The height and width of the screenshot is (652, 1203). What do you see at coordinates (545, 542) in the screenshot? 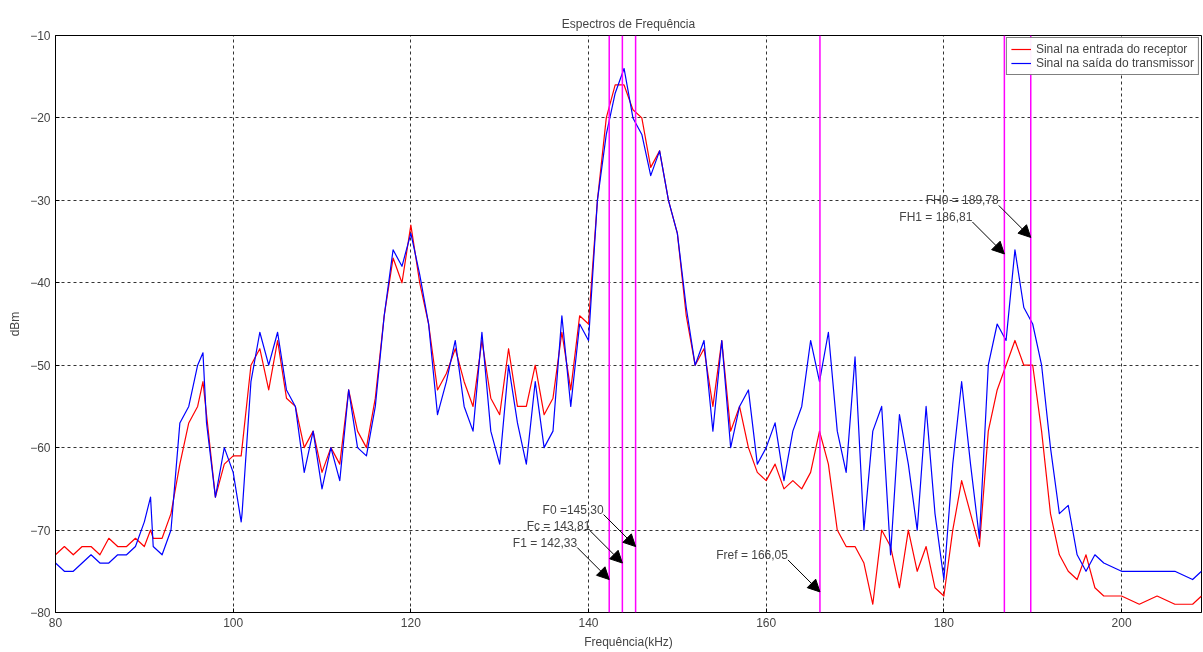
I see `annotation: F1 = 142,33` at bounding box center [545, 542].